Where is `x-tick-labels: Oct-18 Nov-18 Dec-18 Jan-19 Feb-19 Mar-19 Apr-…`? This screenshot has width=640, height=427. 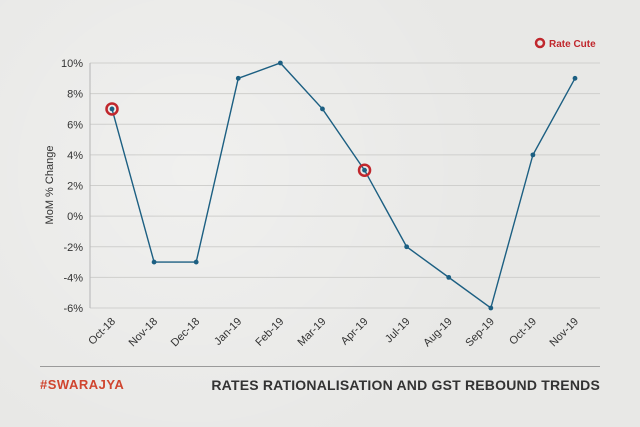 x-tick-labels: Oct-18 Nov-18 Dec-18 Jan-19 Feb-19 Mar-19 Apr-… is located at coordinates (333, 333).